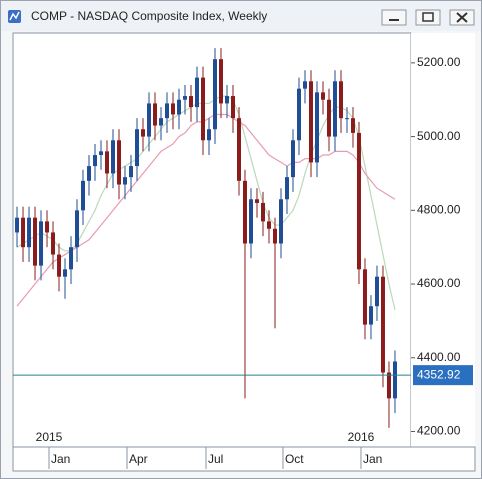  Describe the element at coordinates (138, 459) in the screenshot. I see `x-tick-label: Apr` at that location.